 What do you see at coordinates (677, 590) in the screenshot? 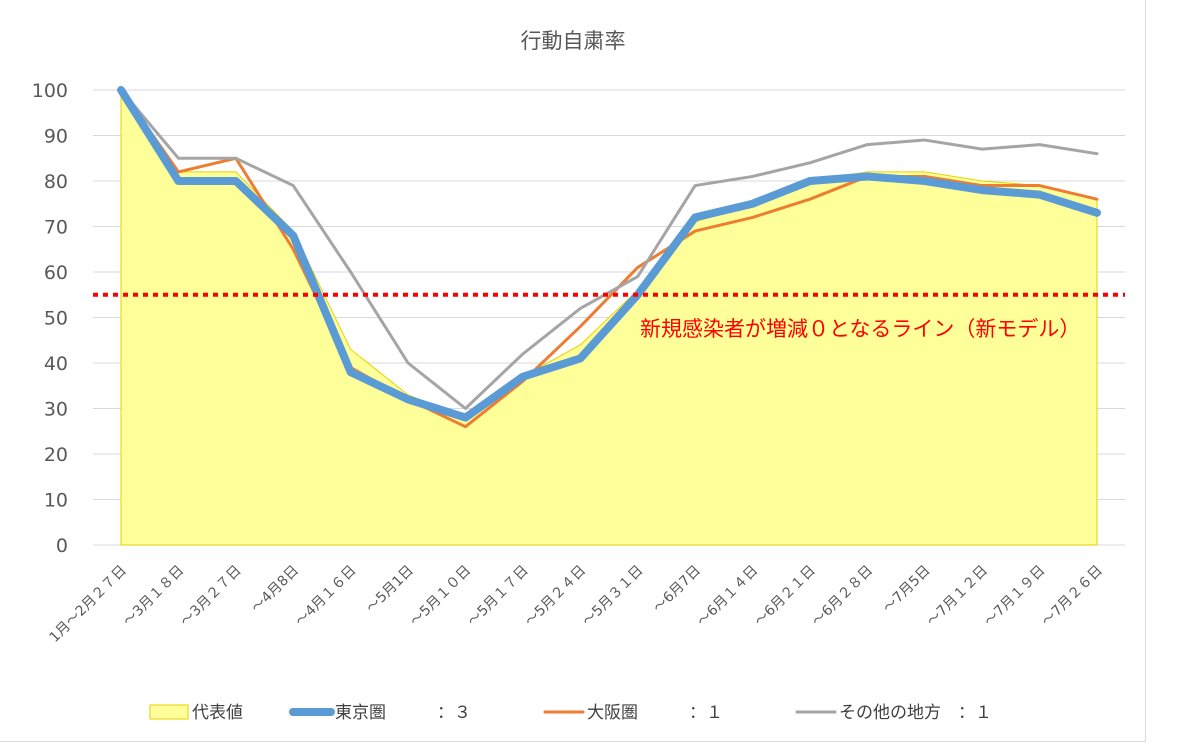
I see `x-tick-label: ～6月7日` at bounding box center [677, 590].